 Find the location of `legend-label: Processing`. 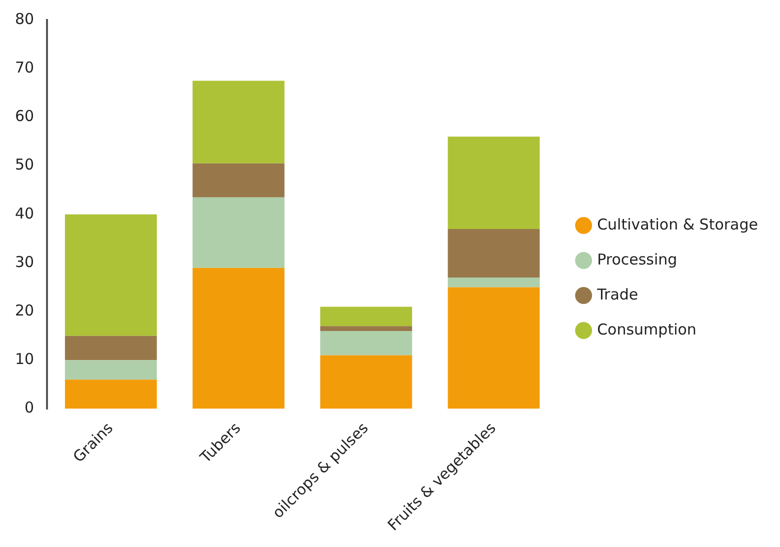

legend-label: Processing is located at coordinates (637, 259).